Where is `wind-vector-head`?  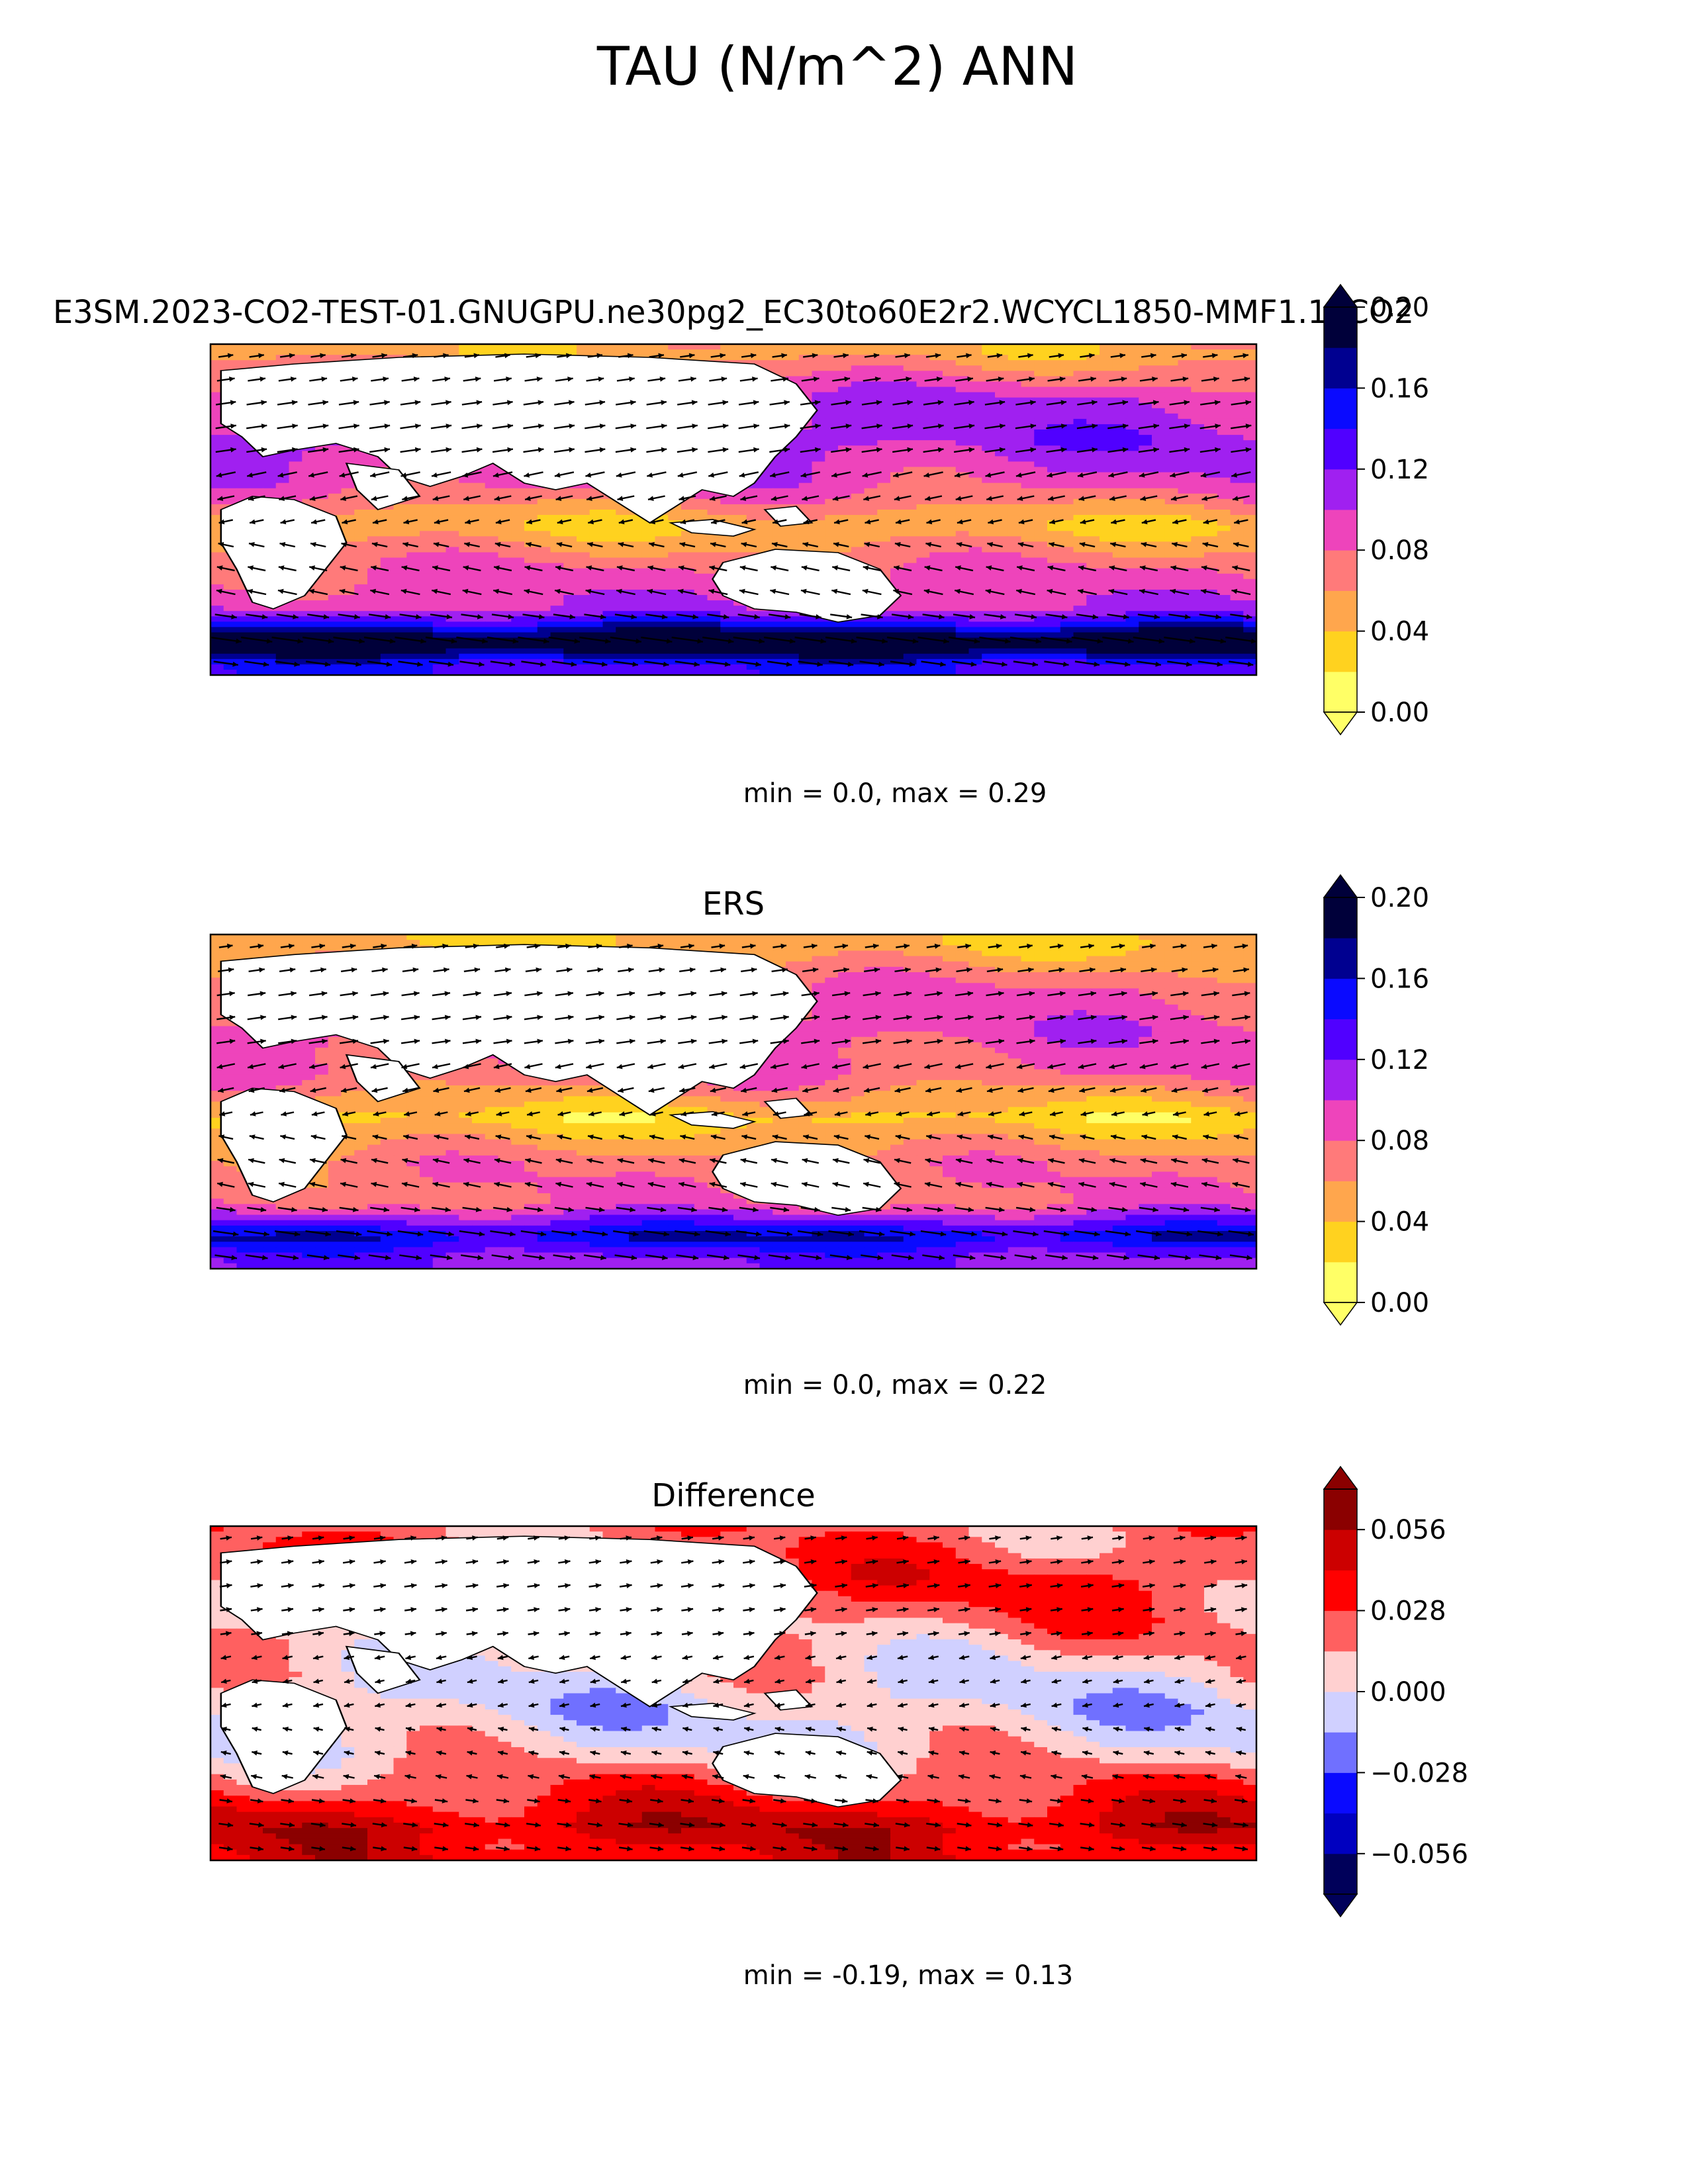 wind-vector-head is located at coordinates (507, 356).